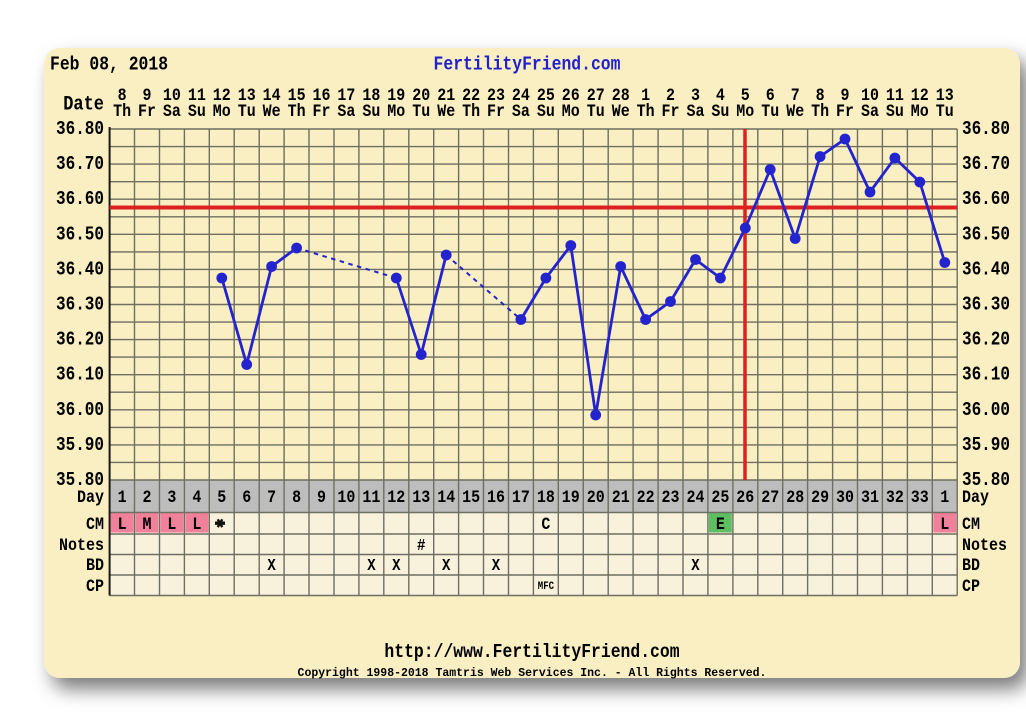  What do you see at coordinates (80, 165) in the screenshot?
I see `svg-text: 36.70` at bounding box center [80, 165].